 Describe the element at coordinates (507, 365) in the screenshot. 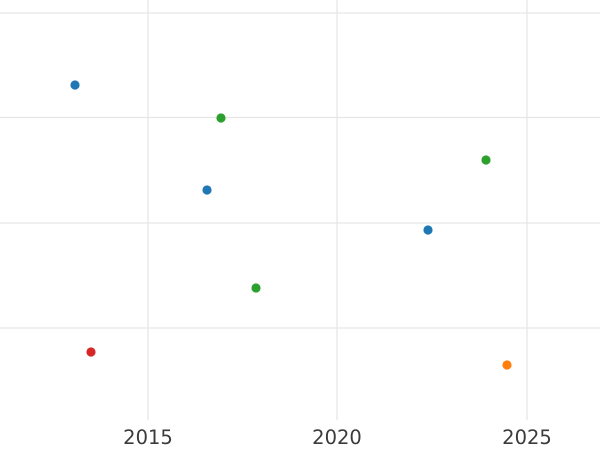

I see `data-point-orange` at that location.